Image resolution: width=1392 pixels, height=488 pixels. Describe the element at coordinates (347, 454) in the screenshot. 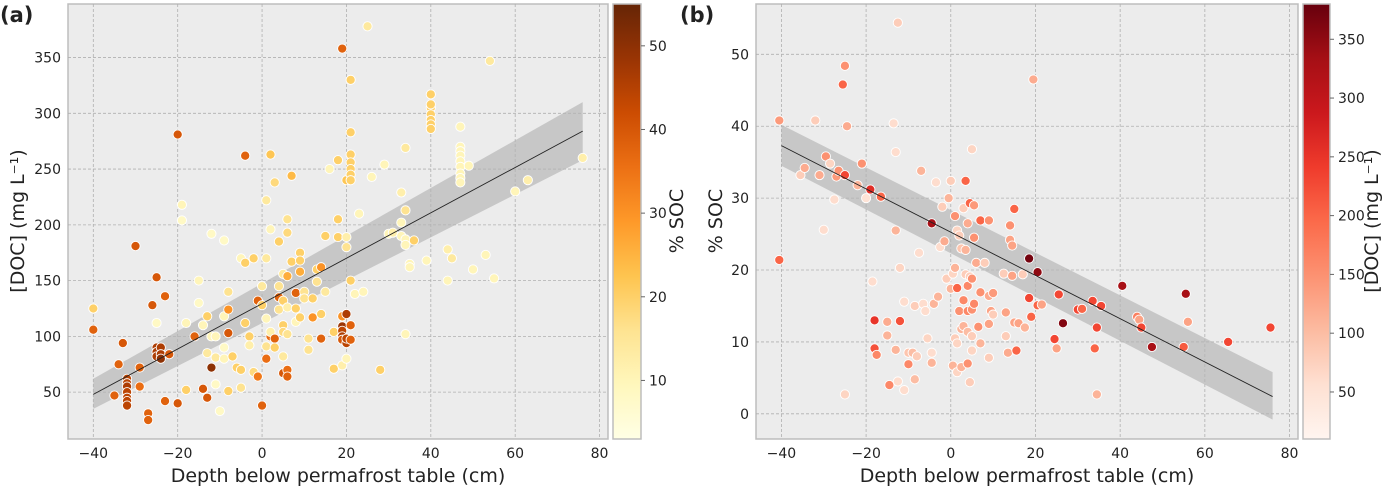

I see `x-tick-label: 20` at that location.